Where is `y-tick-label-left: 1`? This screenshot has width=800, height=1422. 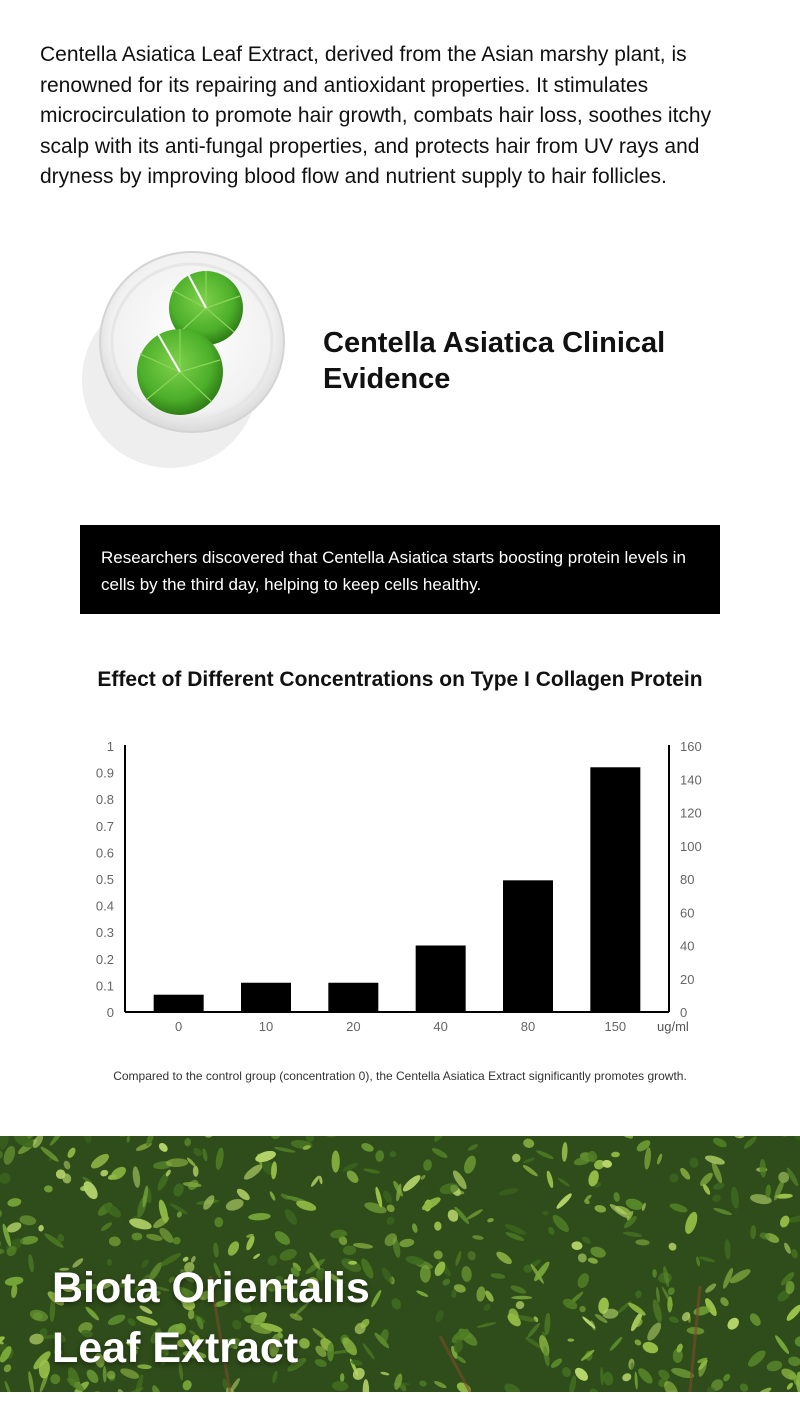 y-tick-label-left: 1 is located at coordinates (110, 746).